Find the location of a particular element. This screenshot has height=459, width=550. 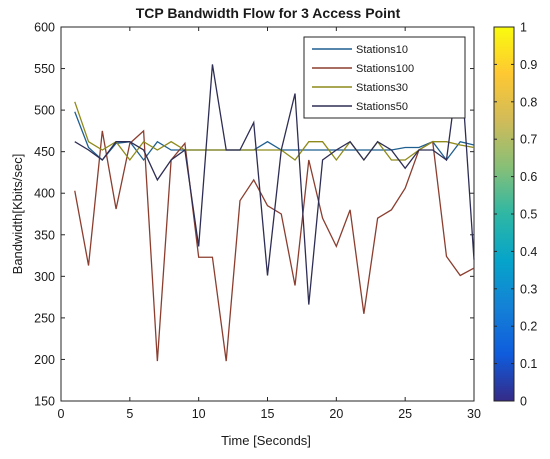

y-tick-label: 450 is located at coordinates (44, 152).